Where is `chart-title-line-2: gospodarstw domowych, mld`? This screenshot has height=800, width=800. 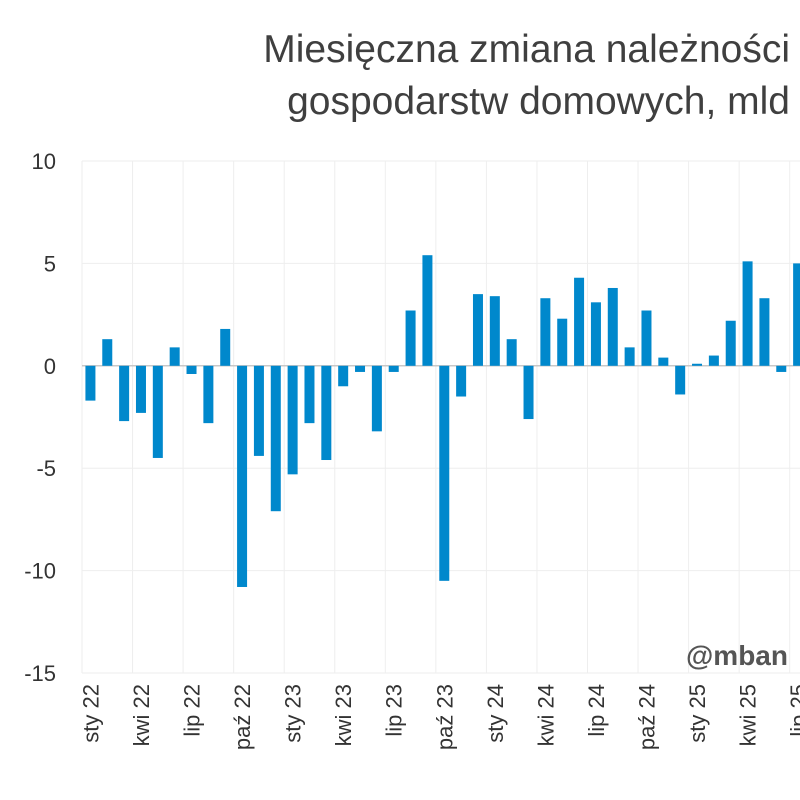
chart-title-line-2: gospodarstw domowych, mld is located at coordinates (538, 101).